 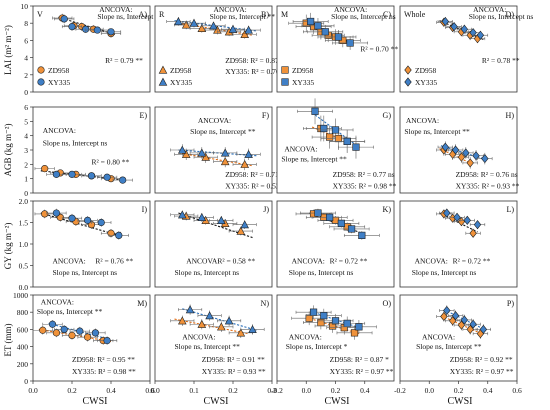 What do you see at coordinates (257, 71) in the screenshot?
I see `annotation: XY335: R² = 0.76 **` at bounding box center [257, 71].